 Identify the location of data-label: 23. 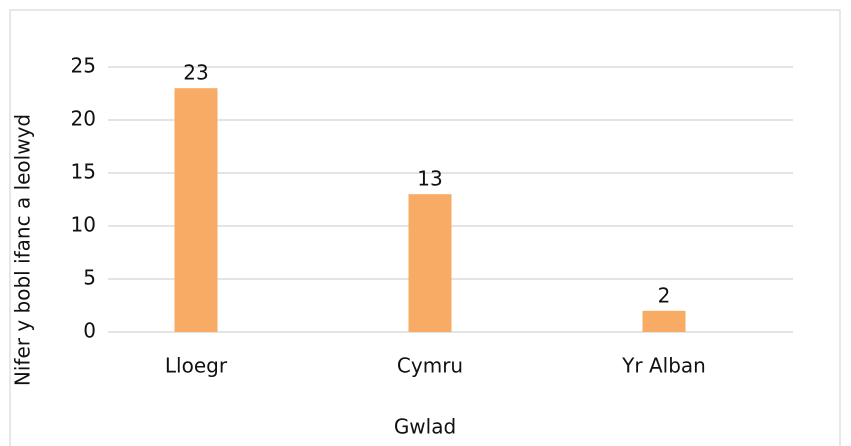
(195, 73).